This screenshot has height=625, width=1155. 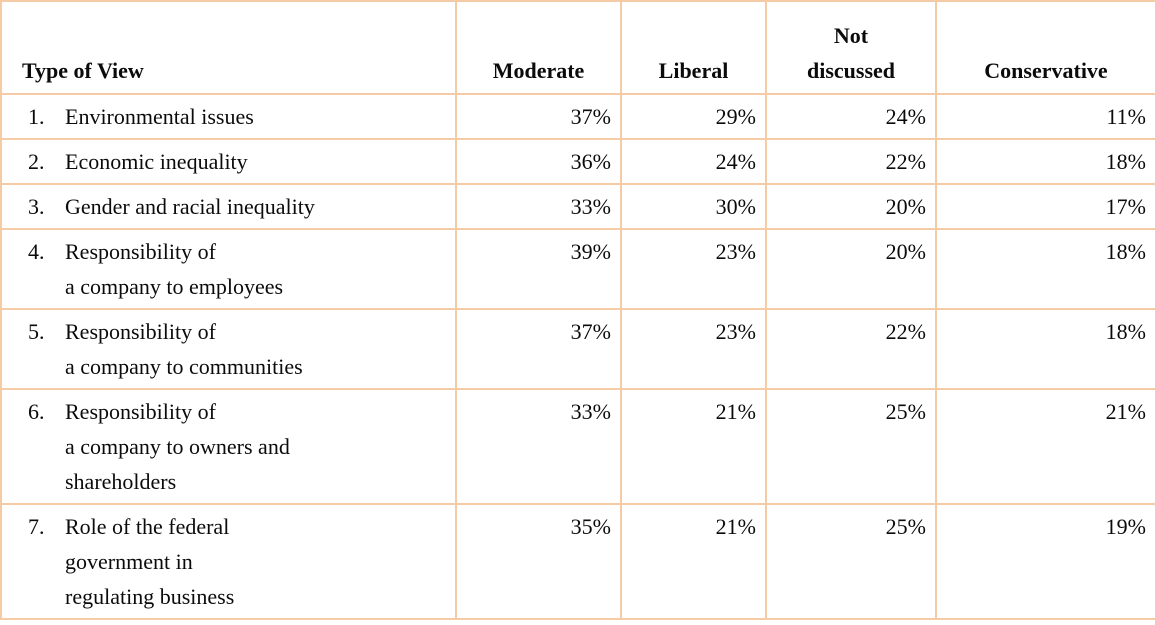 I want to click on row-number: 7., so click(x=36, y=526).